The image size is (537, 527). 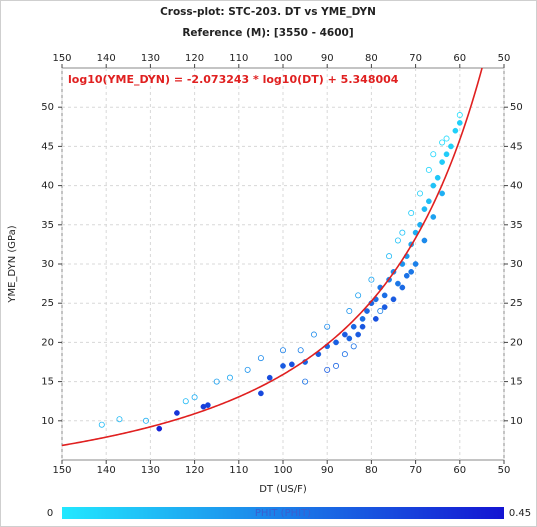 I want to click on y-tick-label: 50, so click(x=47, y=107).